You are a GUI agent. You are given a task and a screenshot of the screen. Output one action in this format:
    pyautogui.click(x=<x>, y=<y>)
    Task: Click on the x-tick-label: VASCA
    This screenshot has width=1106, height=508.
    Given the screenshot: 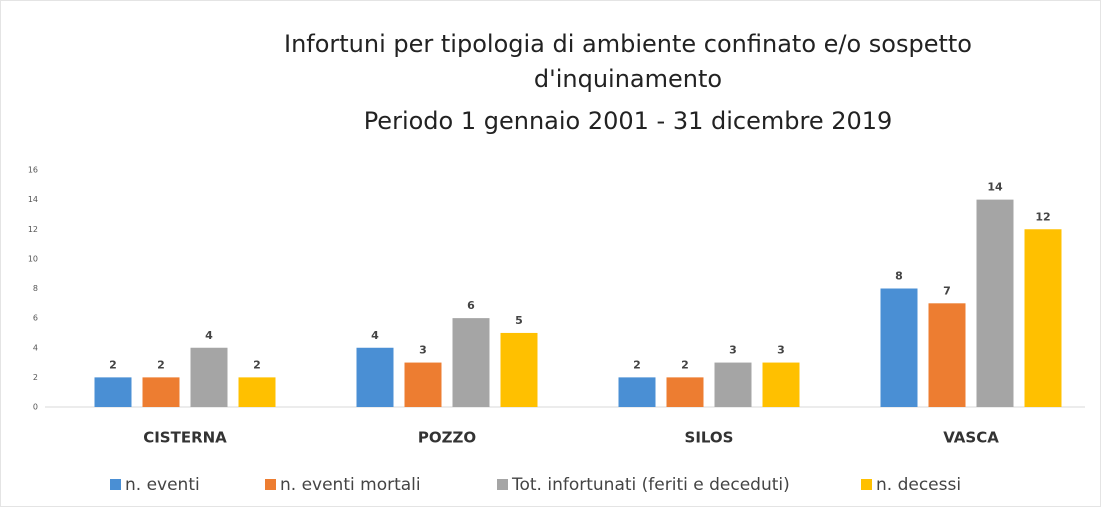 What is the action you would take?
    pyautogui.click(x=971, y=438)
    